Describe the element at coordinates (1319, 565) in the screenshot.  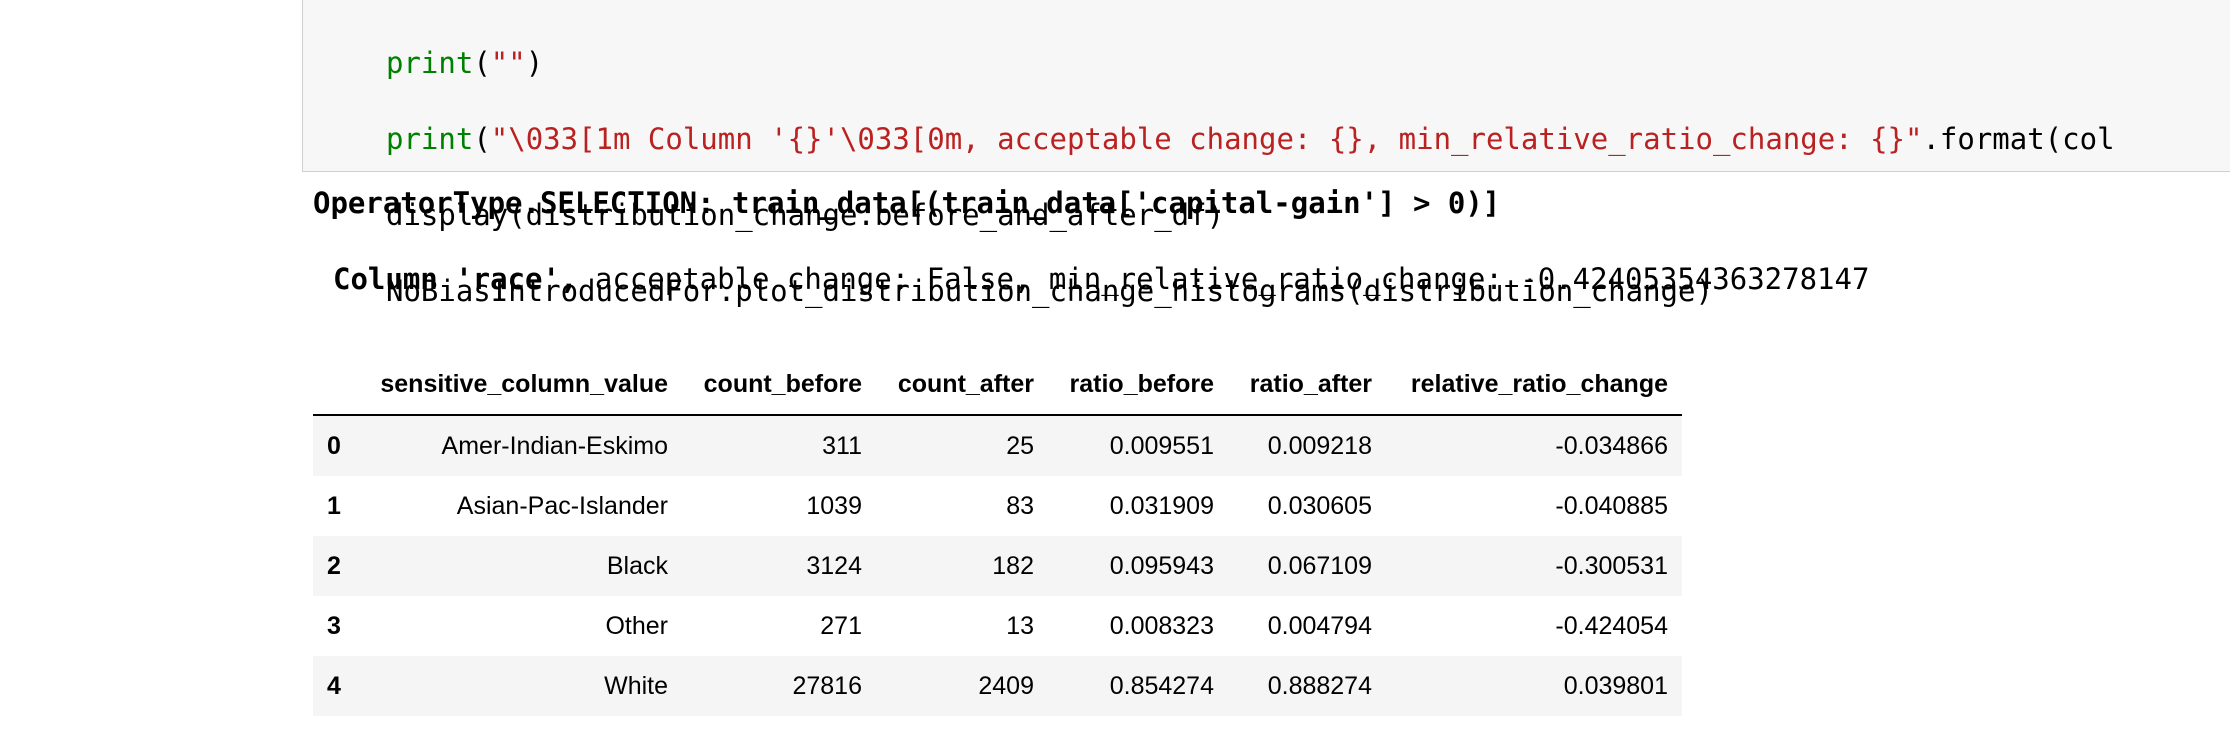
I see `table-cell: 0.067109` at that location.